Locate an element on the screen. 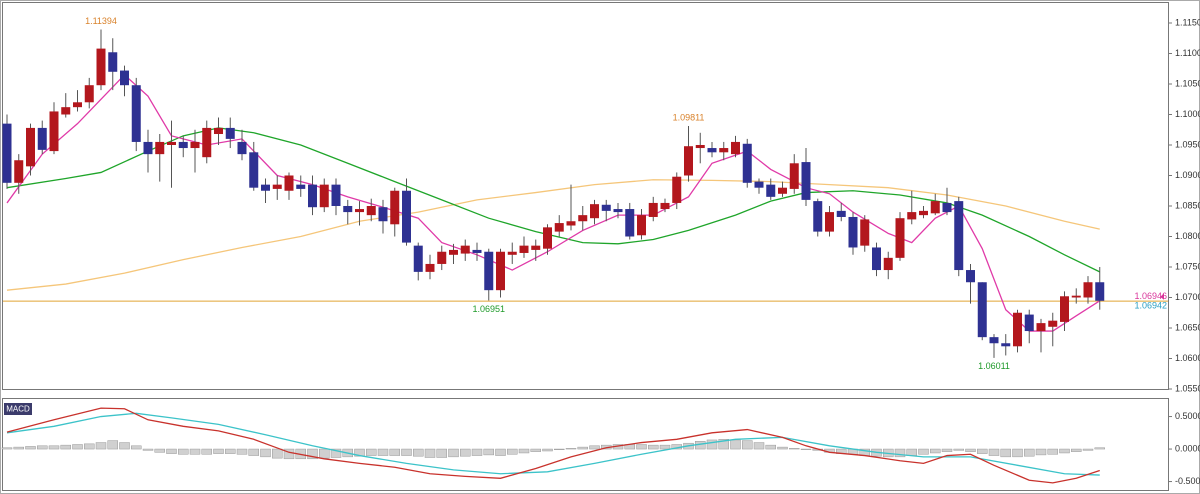  y-tick-label: 1.08500 is located at coordinates (1187, 205).